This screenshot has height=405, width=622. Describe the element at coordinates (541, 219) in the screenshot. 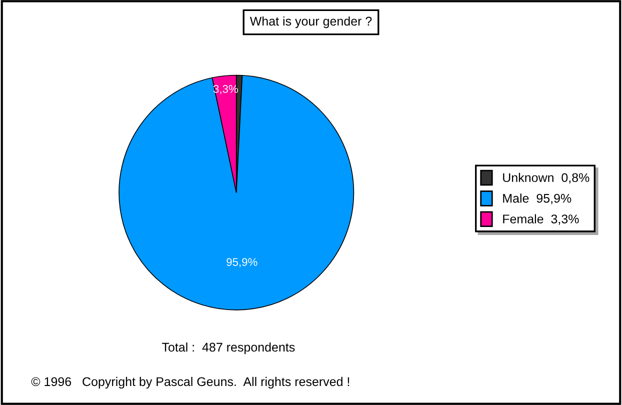

I see `legend-label: Female 3,3%` at that location.